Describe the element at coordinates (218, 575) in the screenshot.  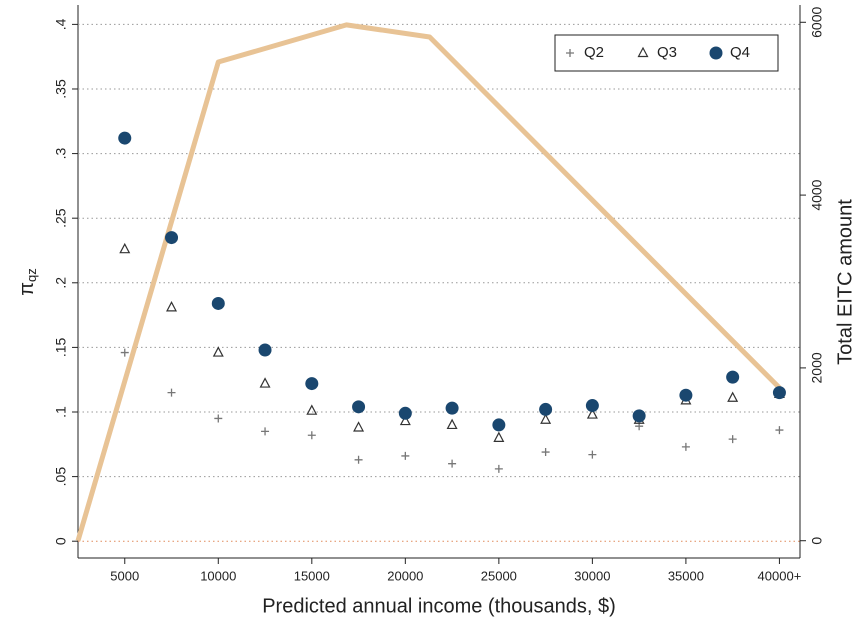
I see `x-tick-label: 10000` at that location.